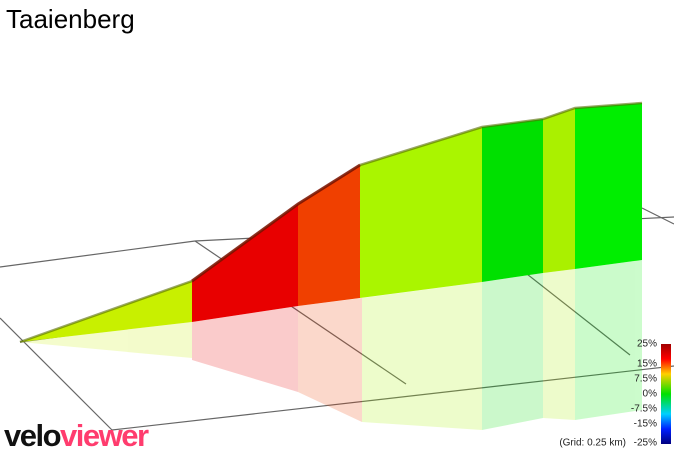 This screenshot has width=674, height=452. I want to click on legend-label: -25%, so click(645, 443).